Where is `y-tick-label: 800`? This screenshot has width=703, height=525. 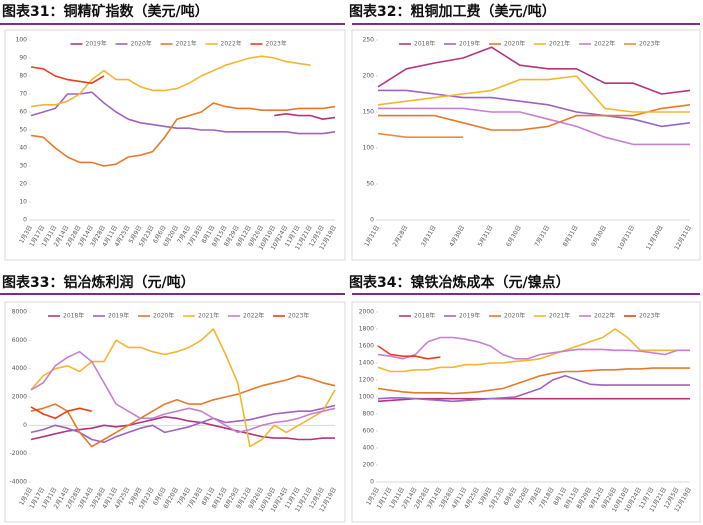
y-tick-label: 800 is located at coordinates (369, 414).